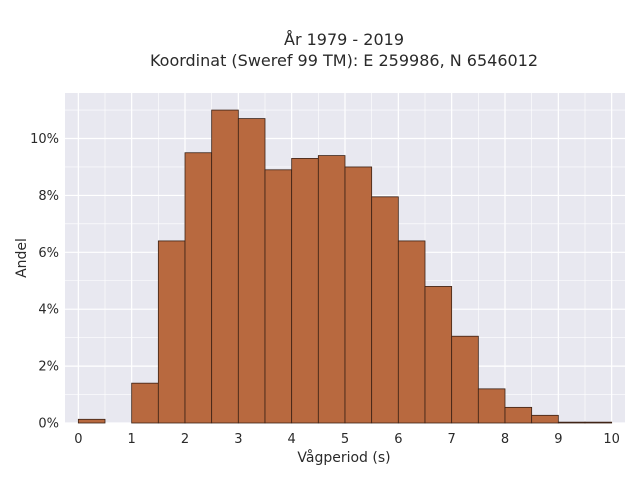 This screenshot has height=480, width=640. What do you see at coordinates (452, 439) in the screenshot?
I see `x-tick-label: 7` at bounding box center [452, 439].